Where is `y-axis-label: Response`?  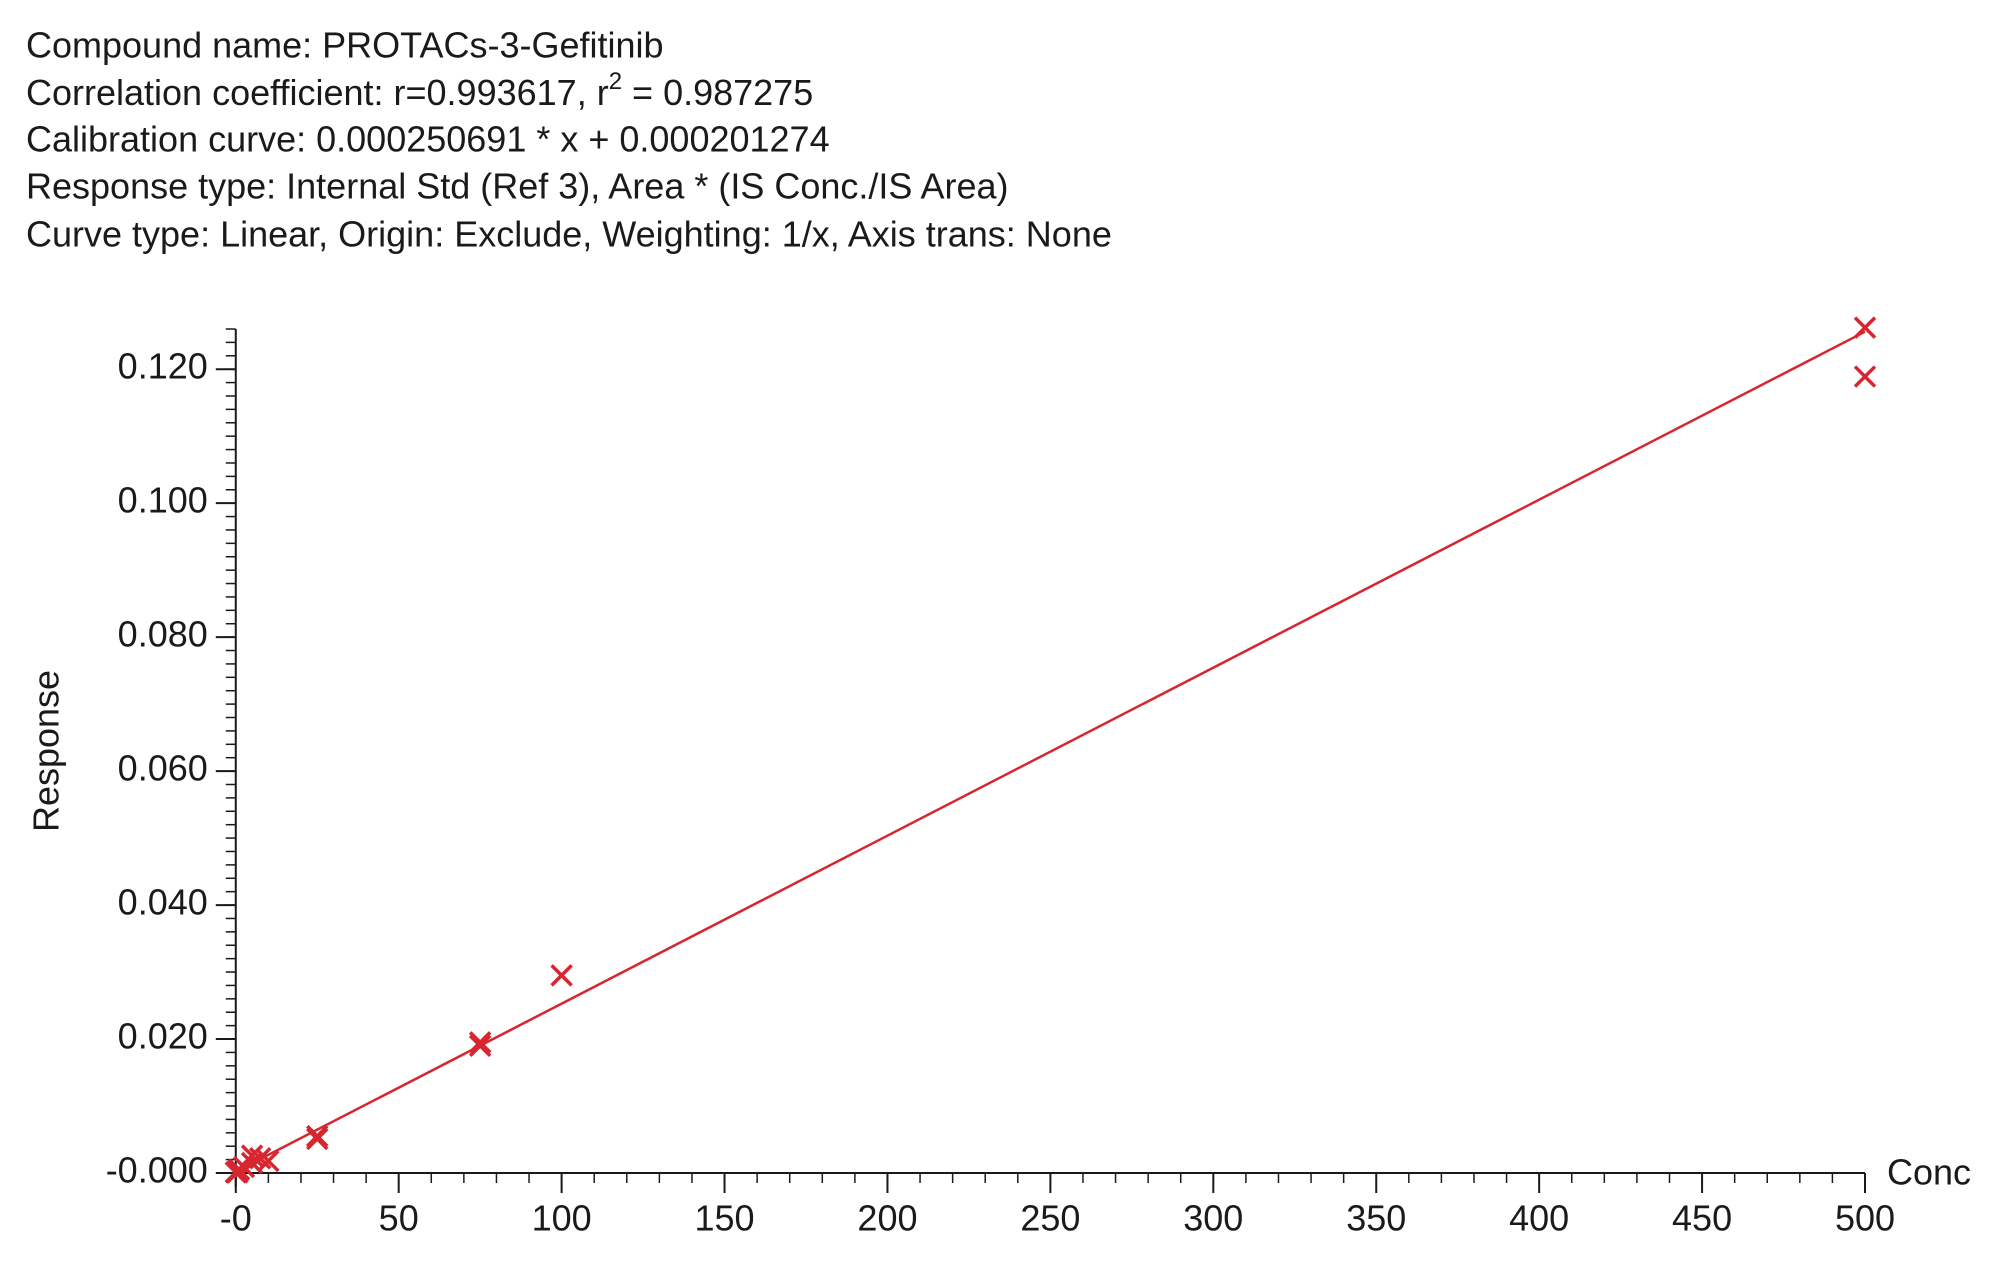
y-axis-label: Response is located at coordinates (46, 751).